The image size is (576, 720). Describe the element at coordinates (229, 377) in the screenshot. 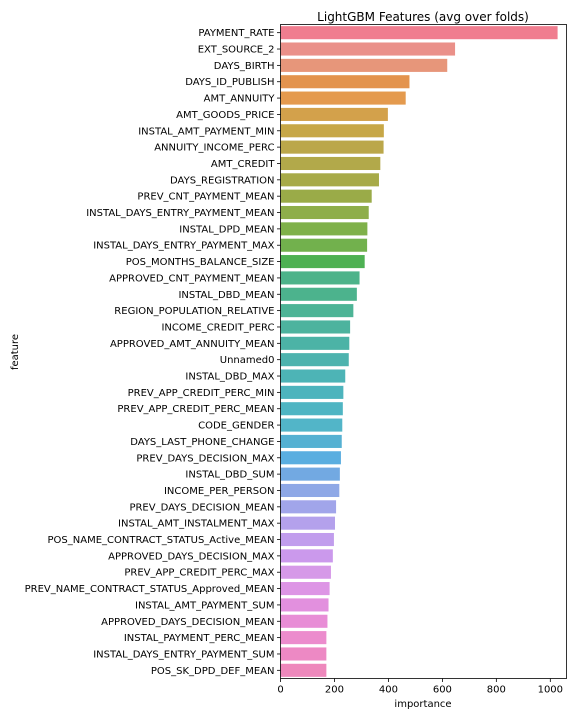

I see `y-tick-label: INSTAL_DBD_MAX` at that location.